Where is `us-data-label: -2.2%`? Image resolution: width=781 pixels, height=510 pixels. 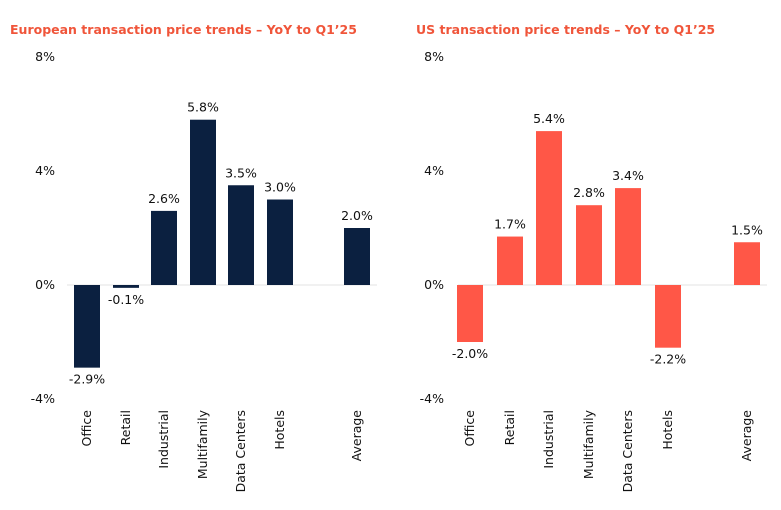 us-data-label: -2.2% is located at coordinates (668, 359).